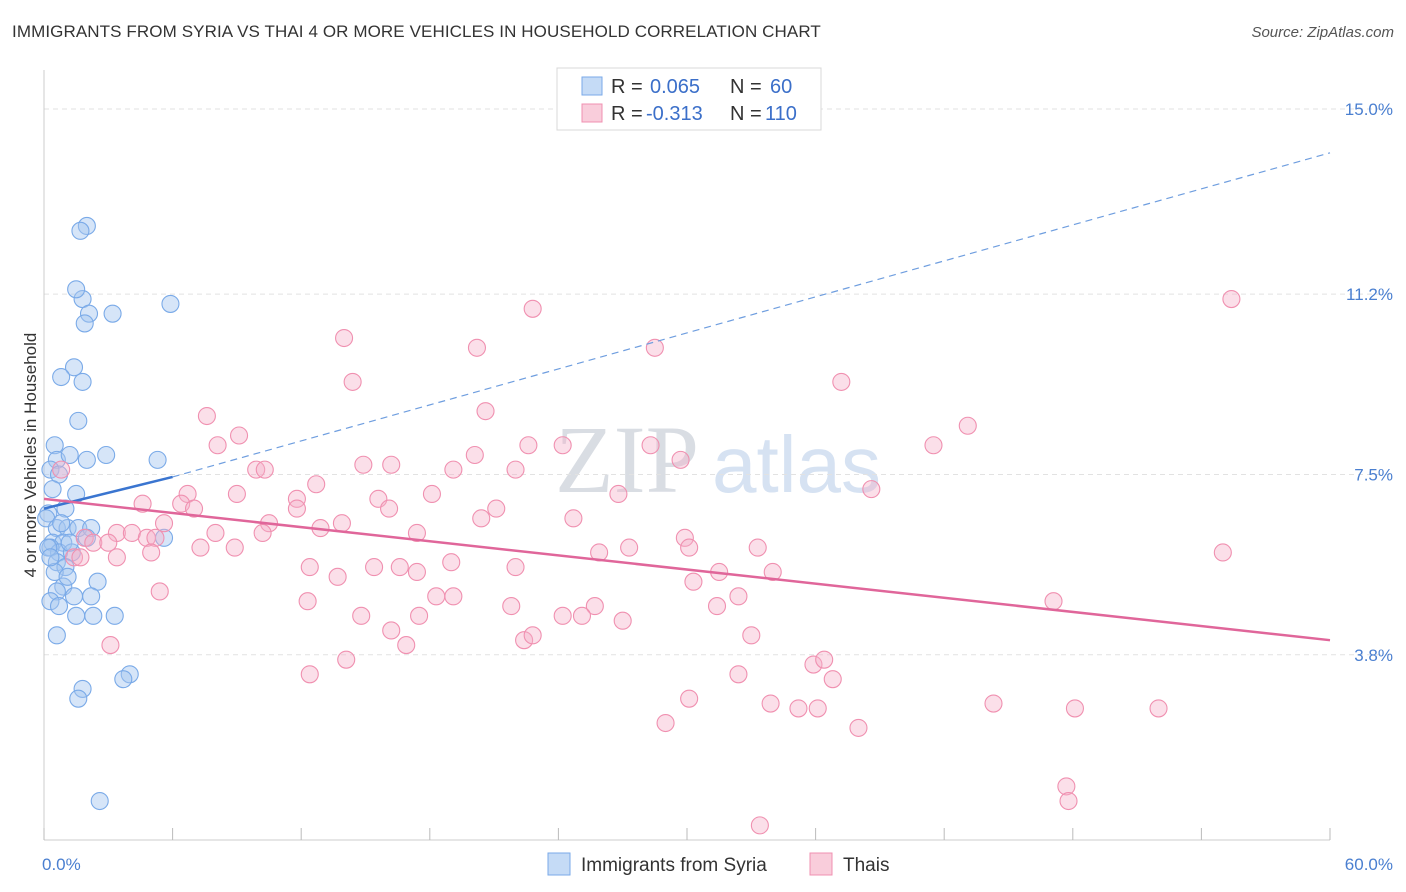 The width and height of the screenshot is (1406, 892). I want to click on legend-r-value-thais: -0.313, so click(674, 114).